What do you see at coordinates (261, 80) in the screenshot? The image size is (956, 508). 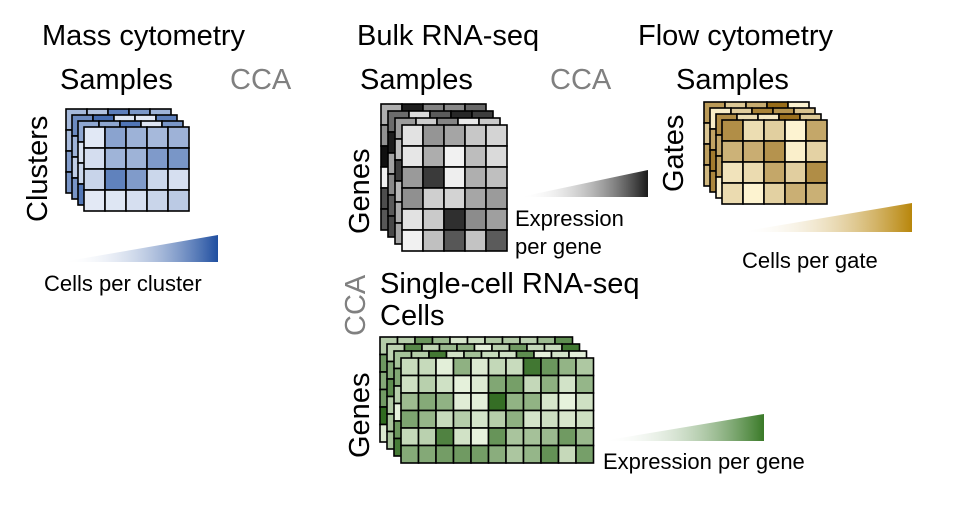 I see `mass-cca-label: CCA` at bounding box center [261, 80].